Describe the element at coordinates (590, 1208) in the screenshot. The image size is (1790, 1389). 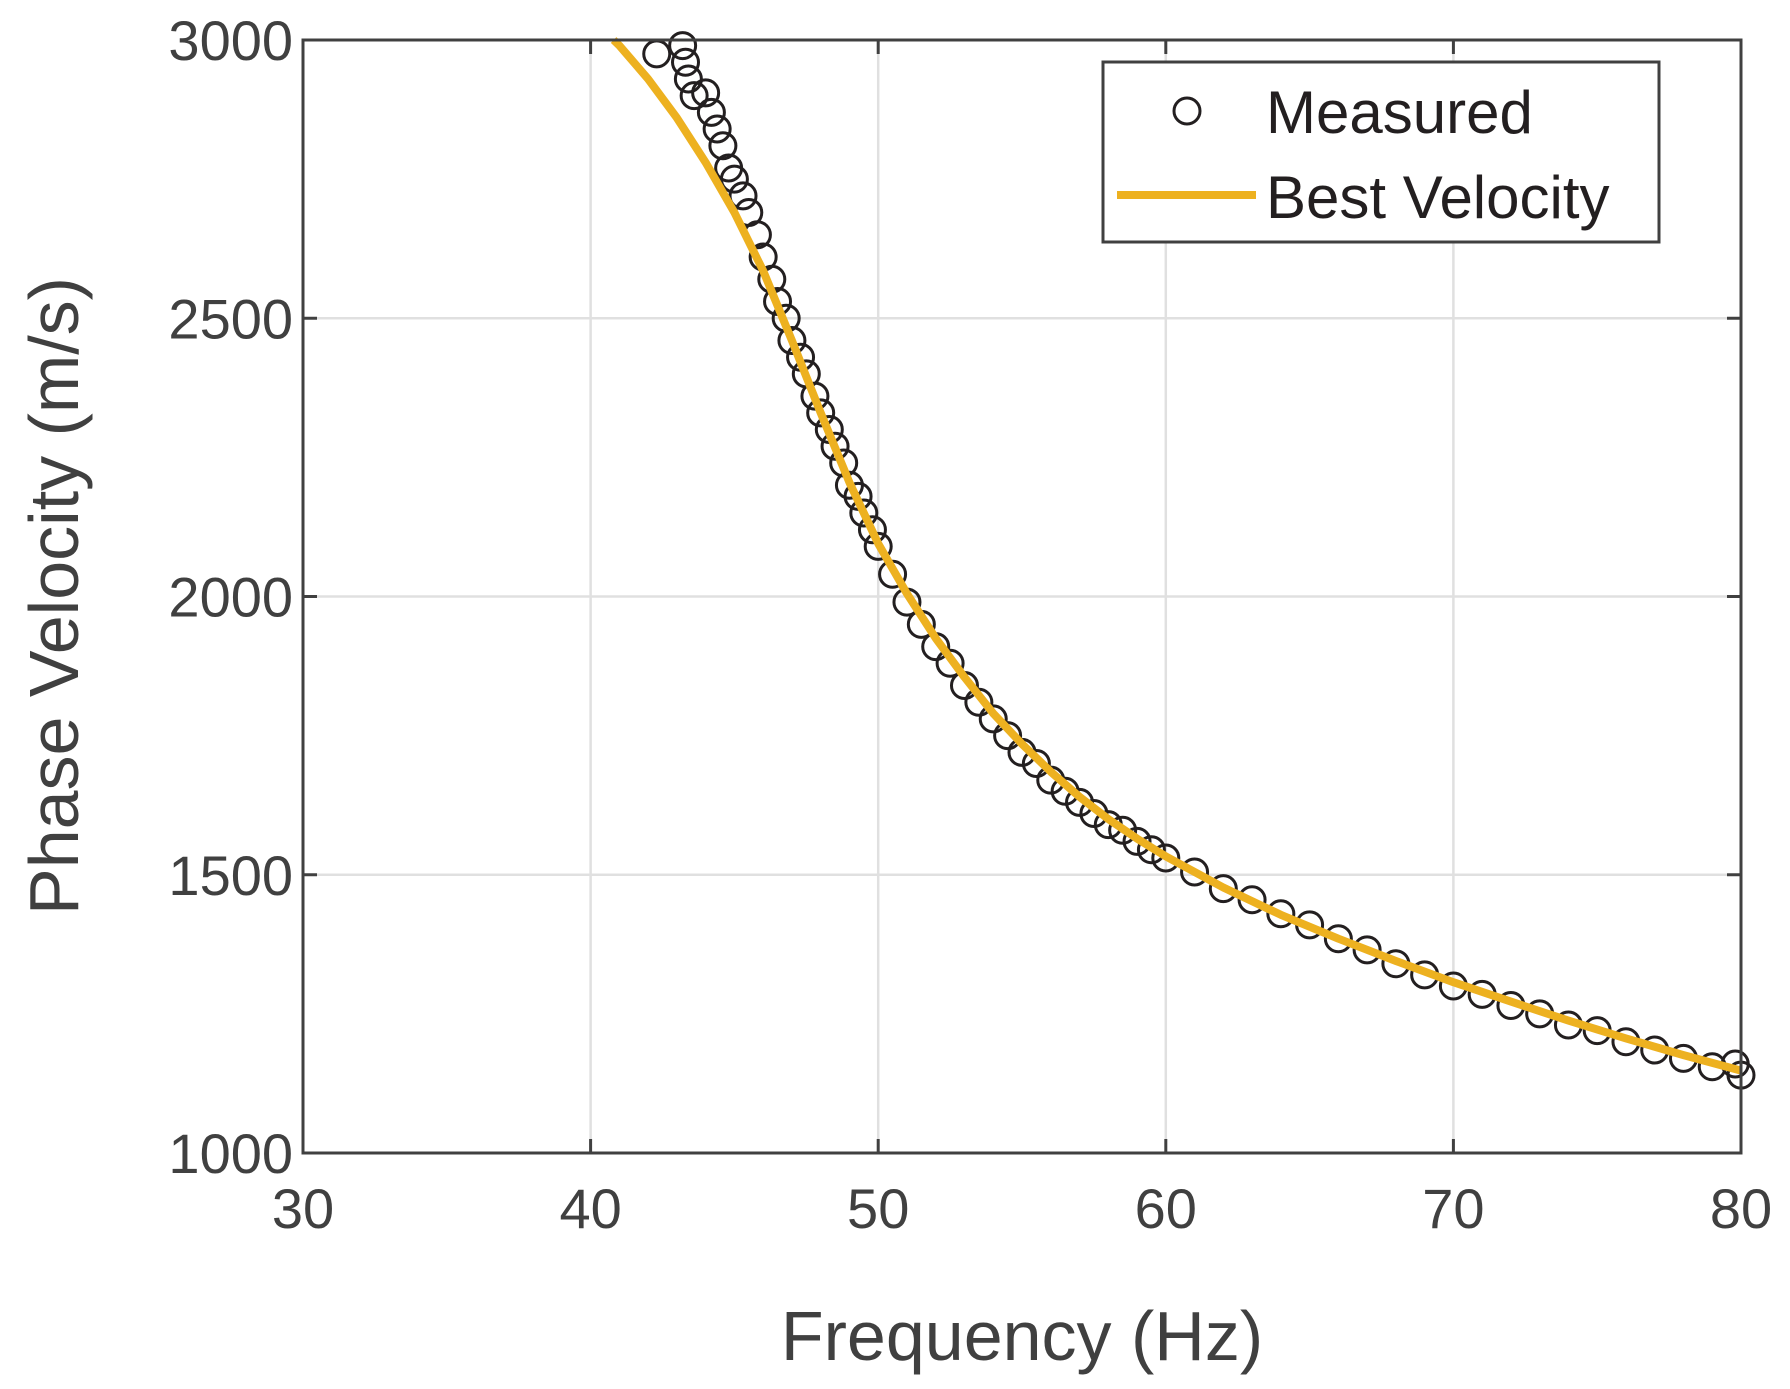
I see `x-tick-label: 40` at that location.